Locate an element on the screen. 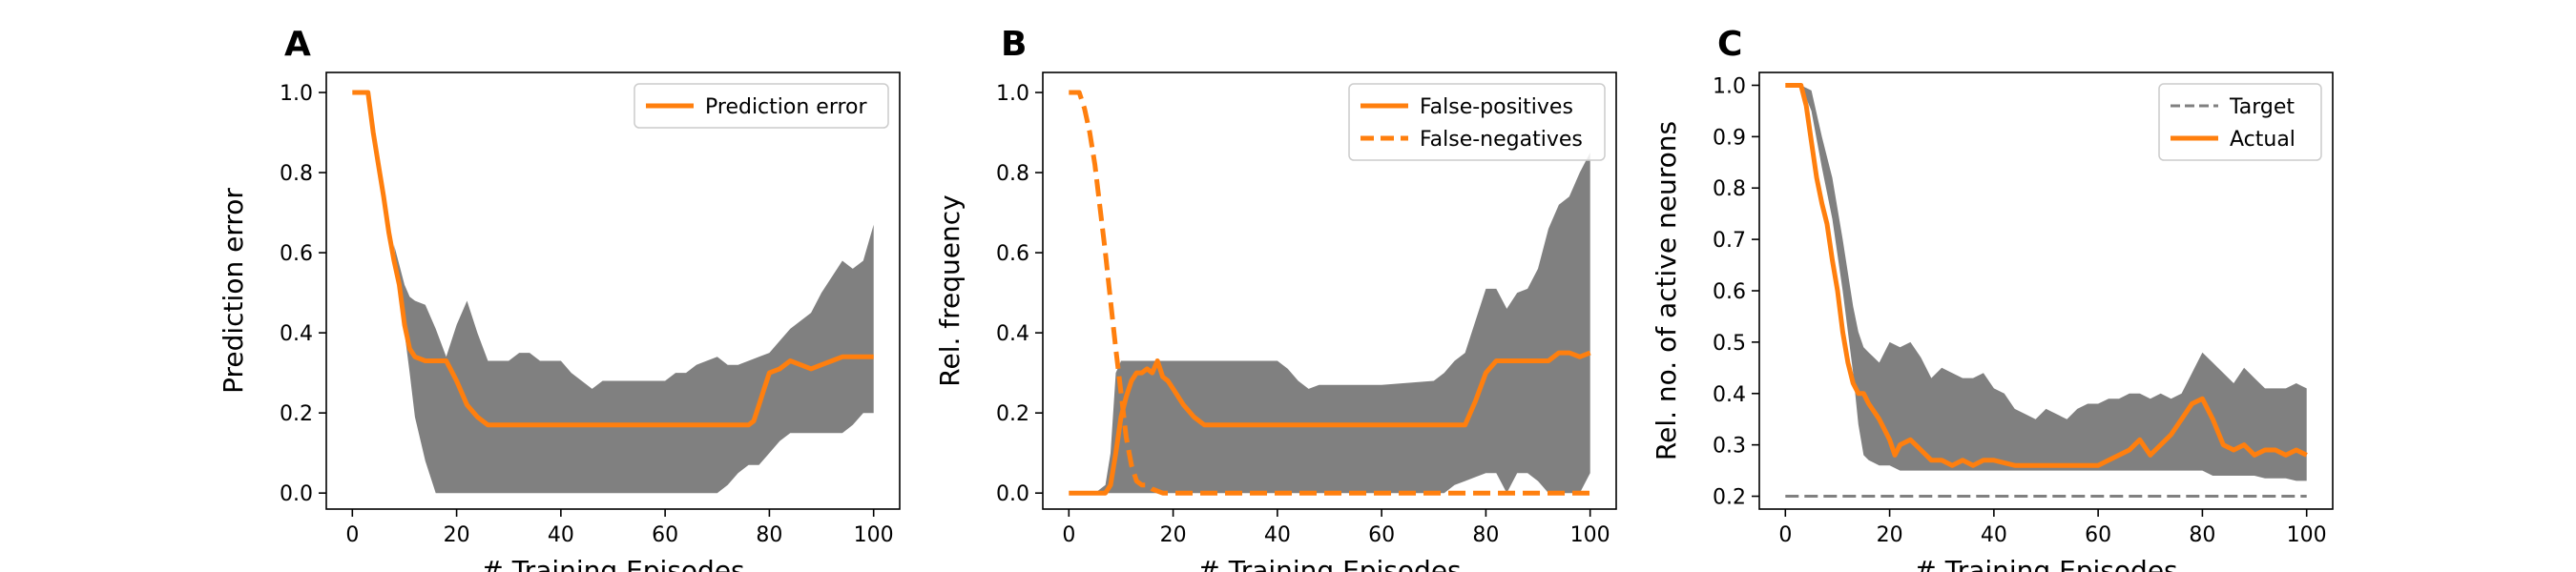 Image resolution: width=2576 pixels, height=572 pixels. panel-letter: C is located at coordinates (1729, 44).